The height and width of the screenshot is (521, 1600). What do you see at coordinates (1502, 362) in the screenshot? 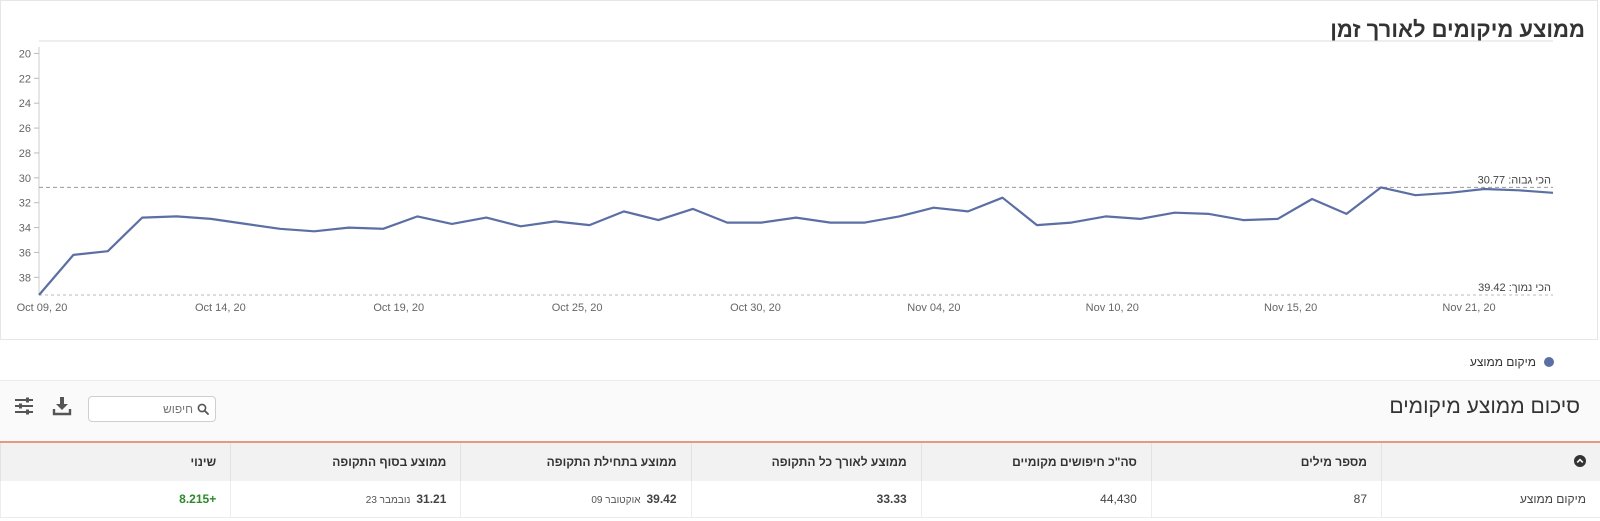
I see `legend-label: מיקום ממוצע` at bounding box center [1502, 362].